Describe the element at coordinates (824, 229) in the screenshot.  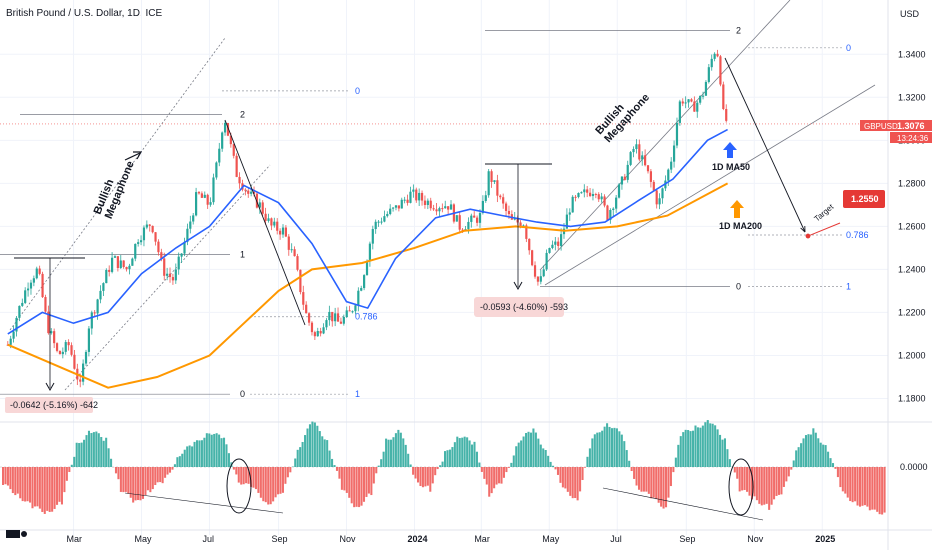
I see `target-connector` at that location.